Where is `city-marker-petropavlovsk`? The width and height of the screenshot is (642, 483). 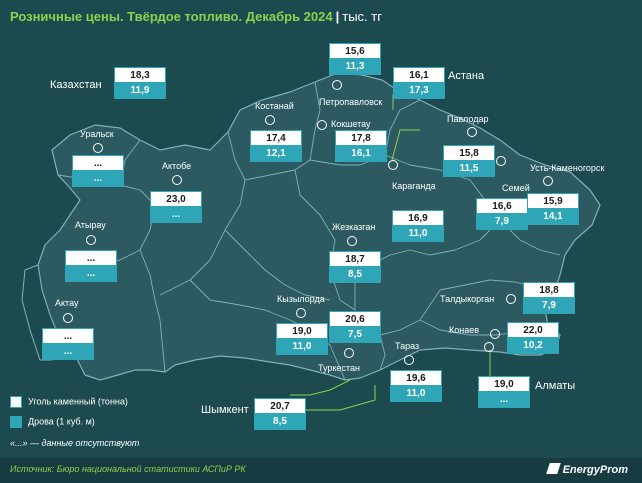 city-marker-petropavlovsk is located at coordinates (337, 85).